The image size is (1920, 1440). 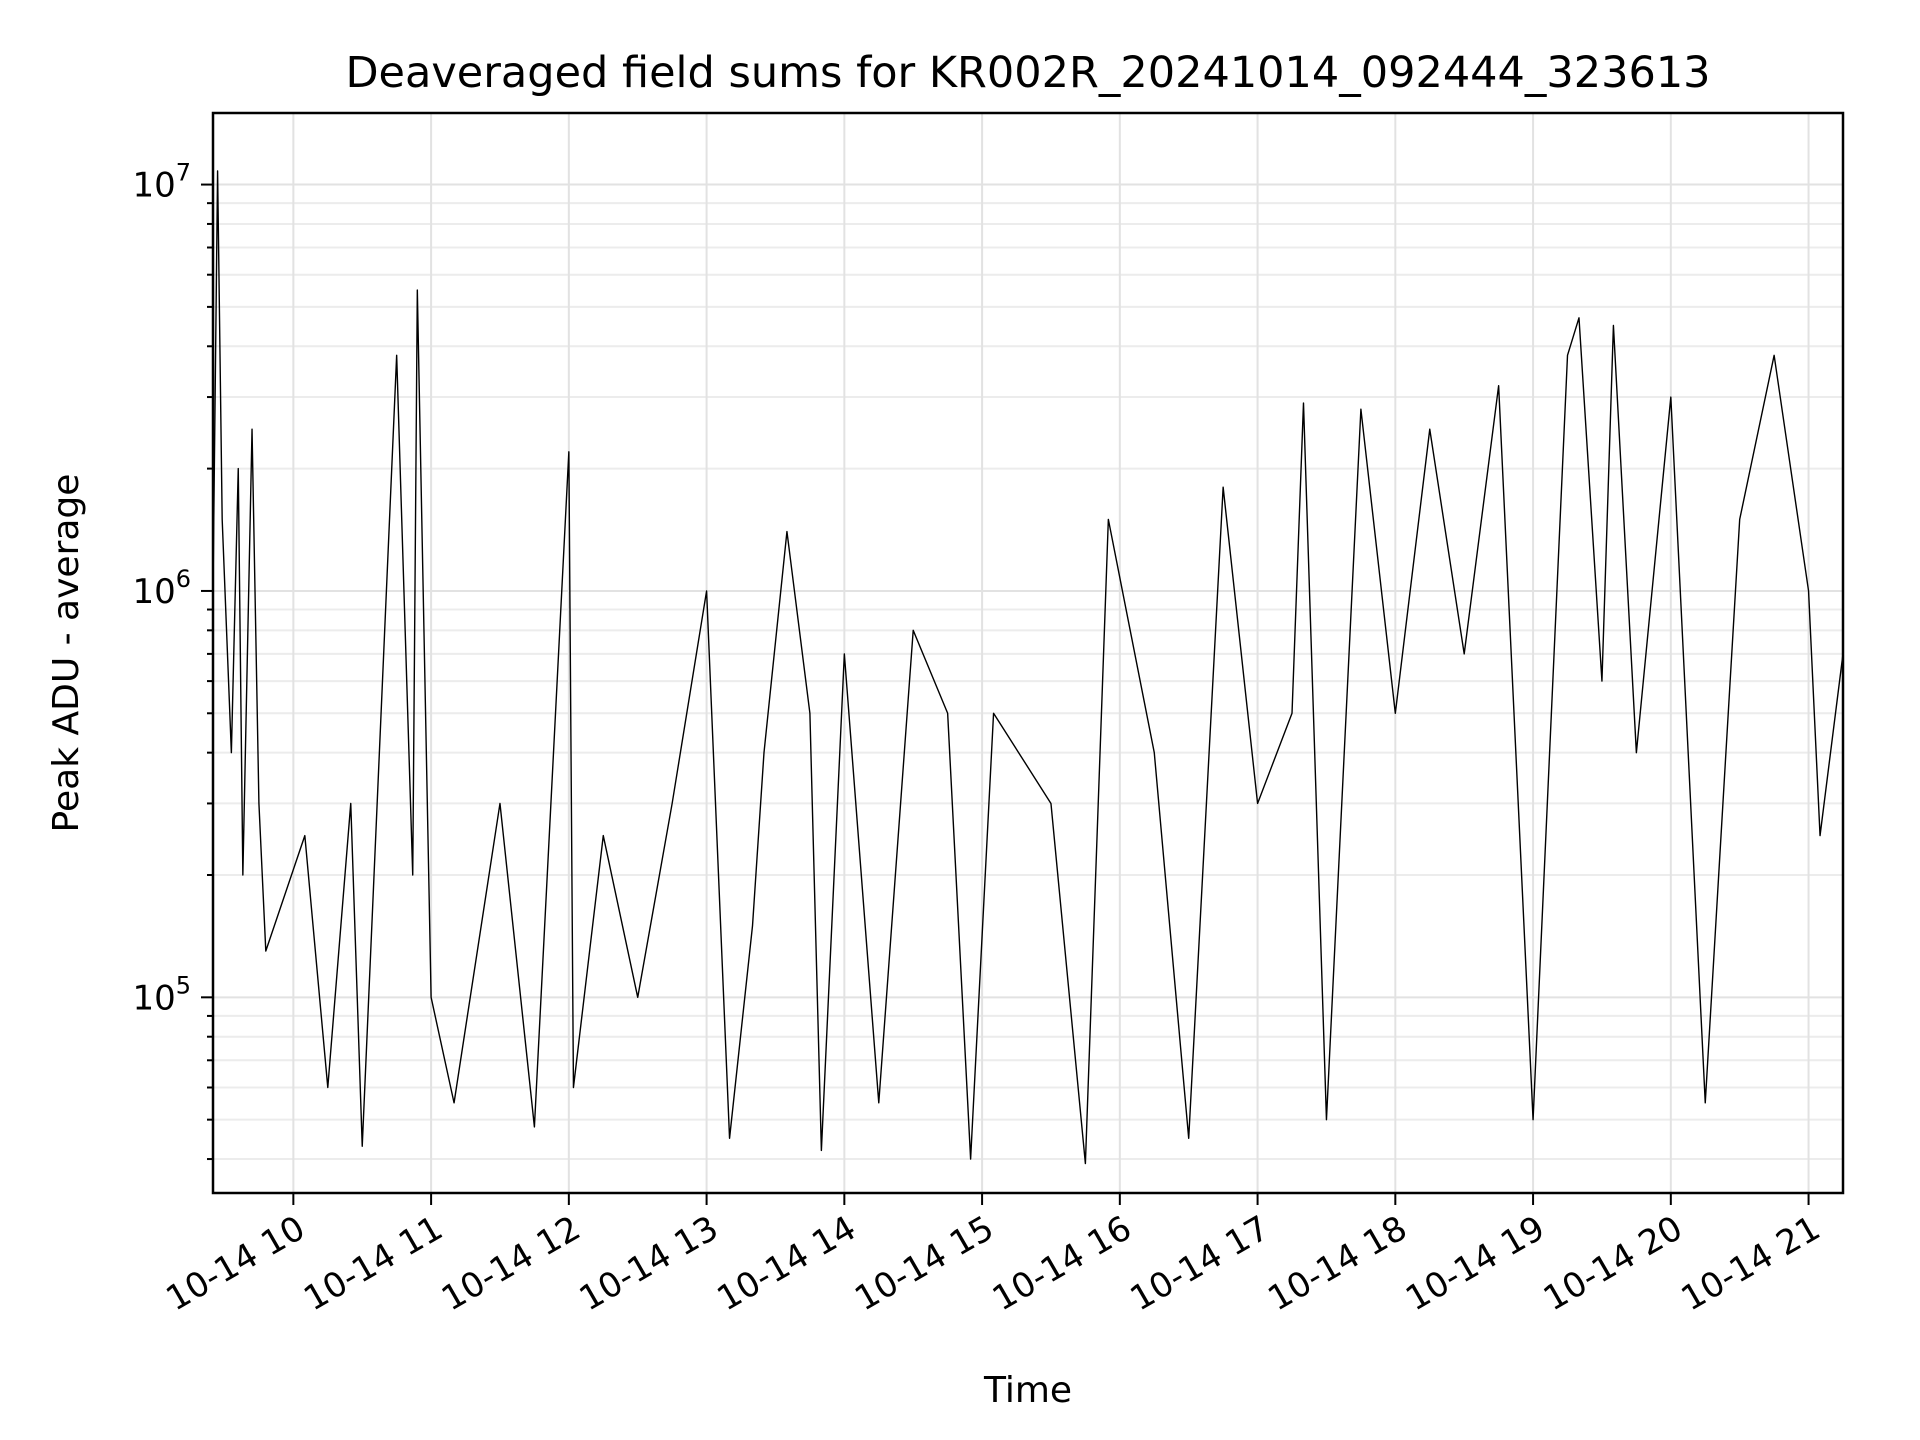 What do you see at coordinates (161, 182) in the screenshot?
I see `y-tick-label: 10⁷` at bounding box center [161, 182].